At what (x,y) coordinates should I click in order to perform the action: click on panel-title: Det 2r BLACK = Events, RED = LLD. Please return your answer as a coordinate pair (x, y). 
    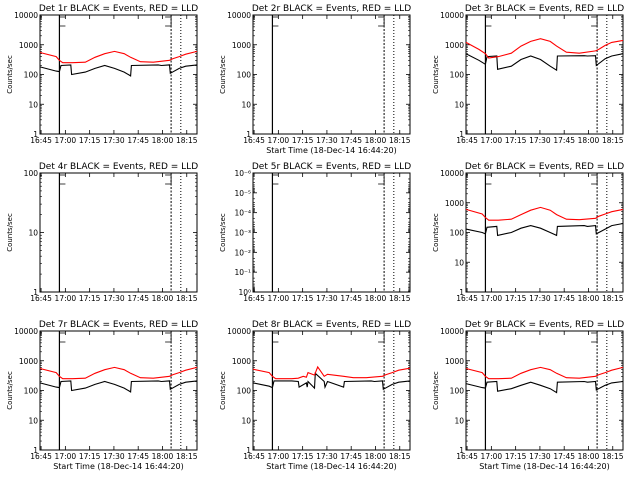
    Looking at the image, I should click on (331, 9).